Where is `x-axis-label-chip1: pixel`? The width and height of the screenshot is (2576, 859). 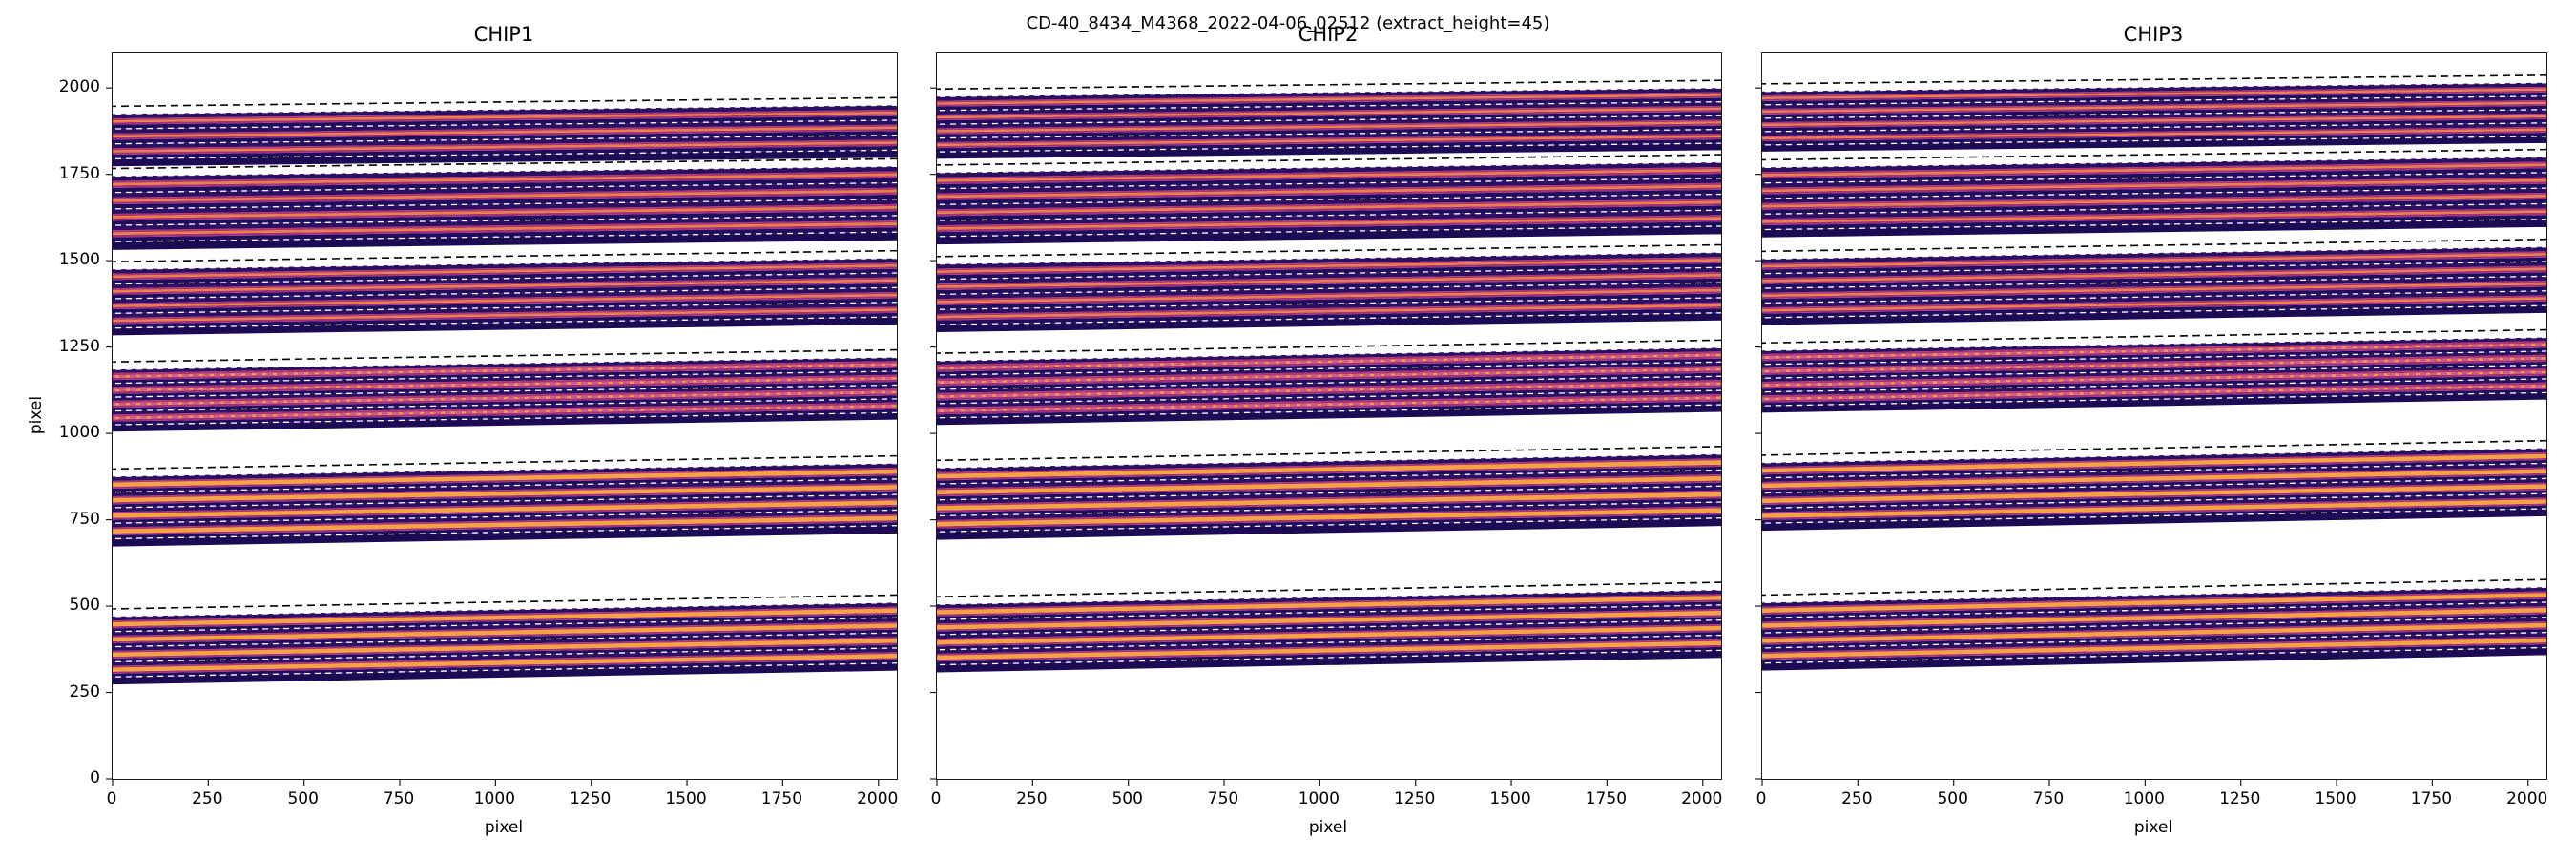
x-axis-label-chip1: pixel is located at coordinates (504, 827).